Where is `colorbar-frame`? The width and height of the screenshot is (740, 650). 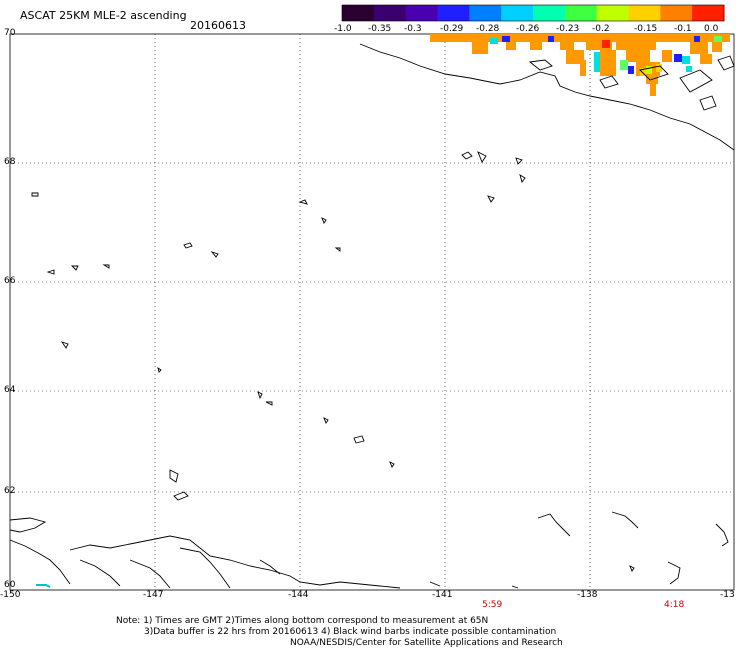
colorbar-frame is located at coordinates (533, 13).